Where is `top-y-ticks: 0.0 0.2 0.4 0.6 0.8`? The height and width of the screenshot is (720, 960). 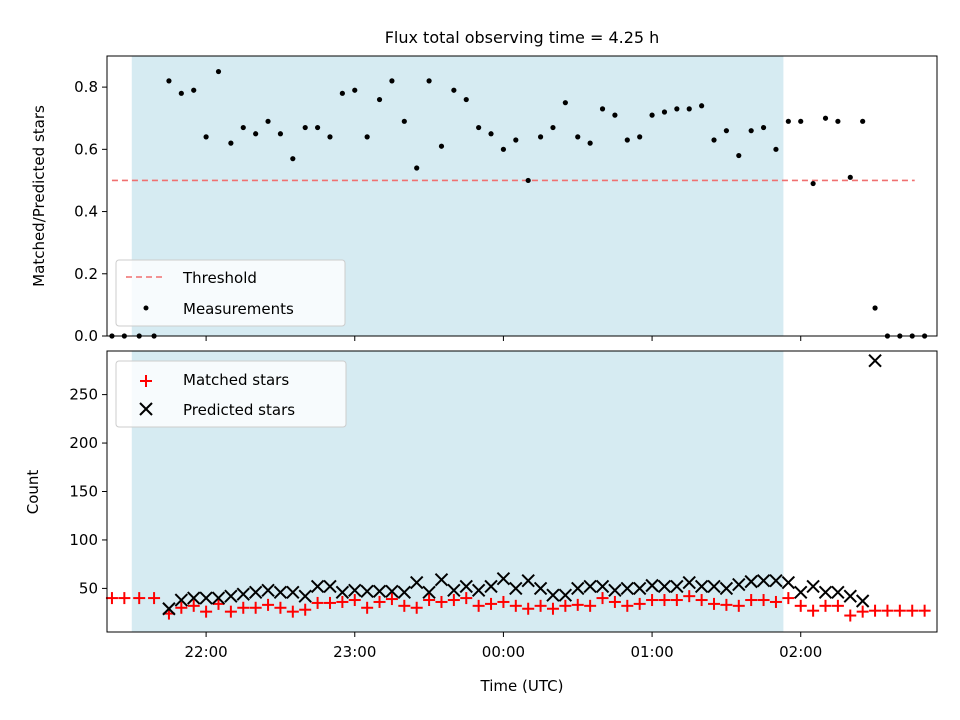
top-y-ticks: 0.0 0.2 0.4 0.6 0.8 is located at coordinates (90, 211).